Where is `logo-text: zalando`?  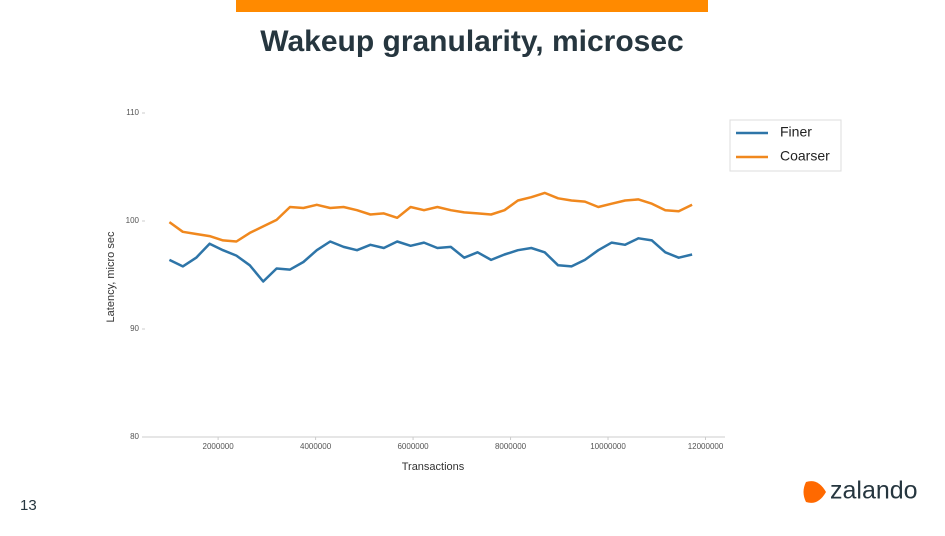
logo-text: zalando is located at coordinates (874, 491).